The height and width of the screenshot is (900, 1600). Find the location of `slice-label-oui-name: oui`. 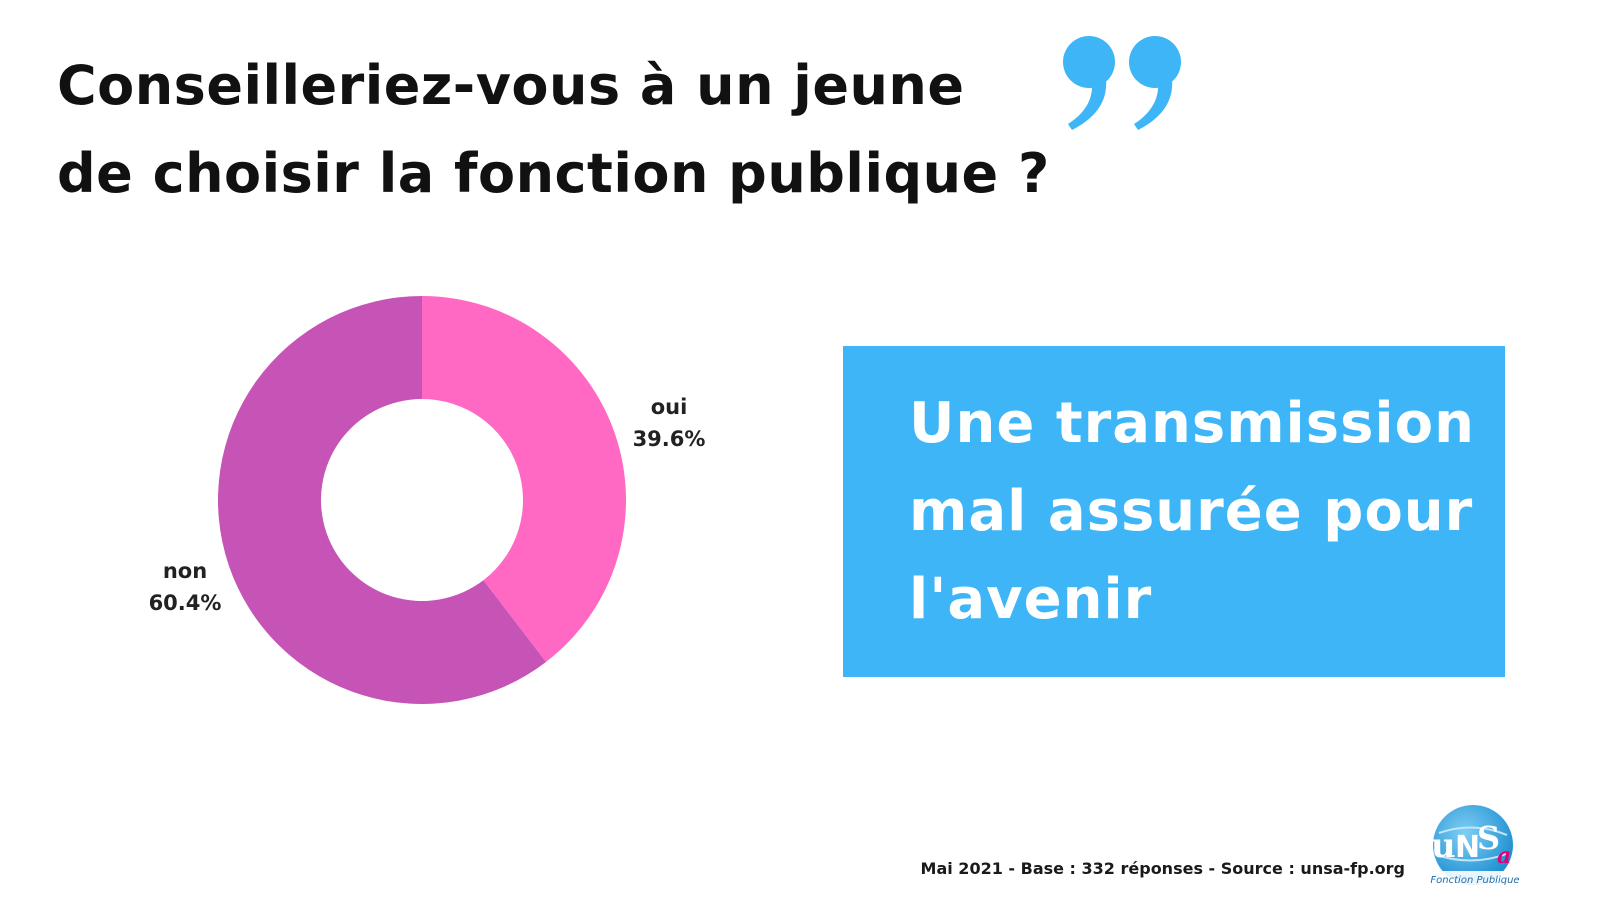

slice-label-oui-name: oui is located at coordinates (669, 407).